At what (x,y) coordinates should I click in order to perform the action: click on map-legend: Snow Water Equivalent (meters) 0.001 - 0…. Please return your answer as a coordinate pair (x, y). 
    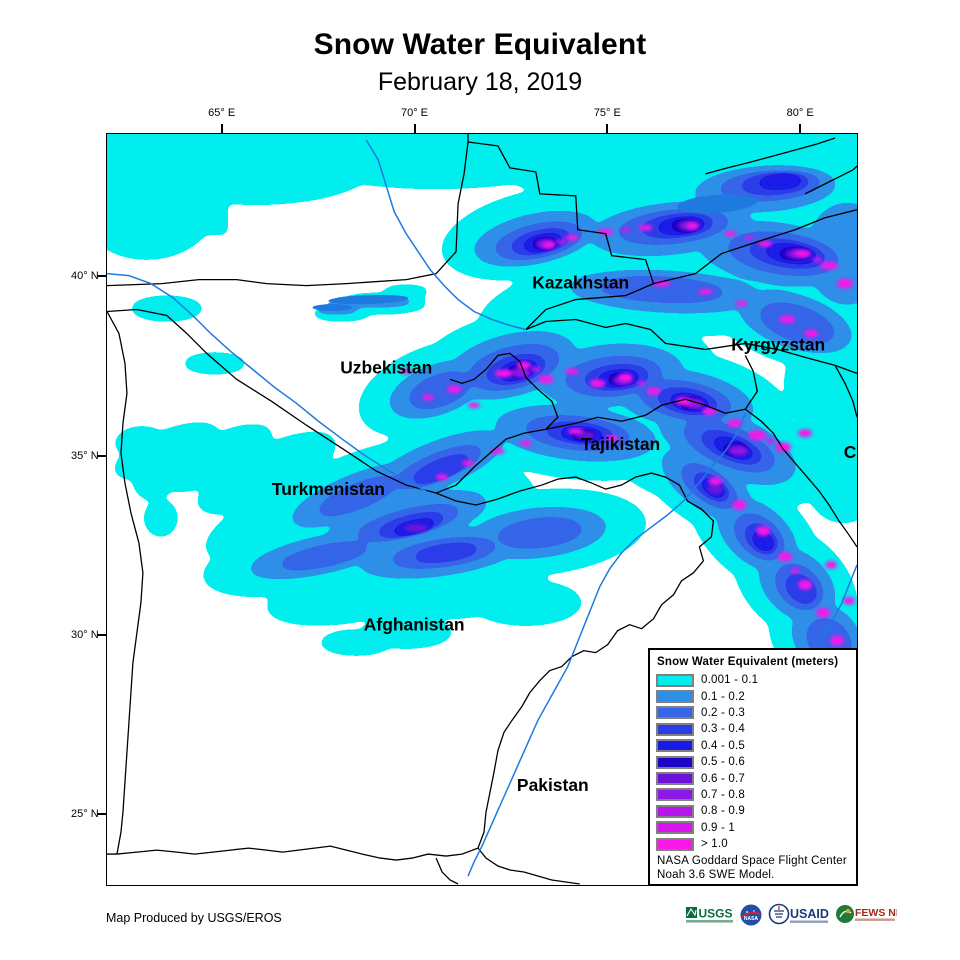
    Looking at the image, I should click on (753, 767).